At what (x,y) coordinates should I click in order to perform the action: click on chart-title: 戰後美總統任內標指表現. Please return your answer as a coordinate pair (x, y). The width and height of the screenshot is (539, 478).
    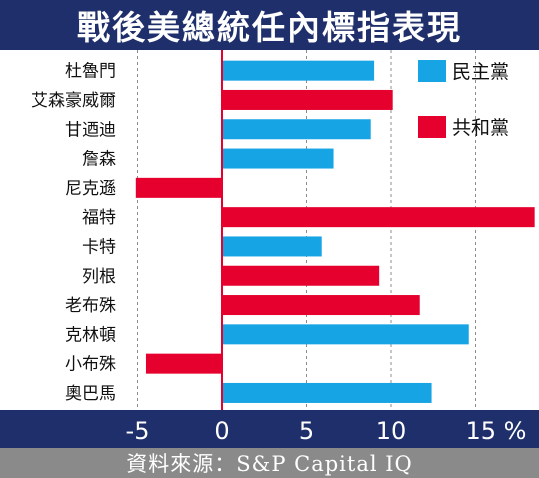
    Looking at the image, I should click on (269, 25).